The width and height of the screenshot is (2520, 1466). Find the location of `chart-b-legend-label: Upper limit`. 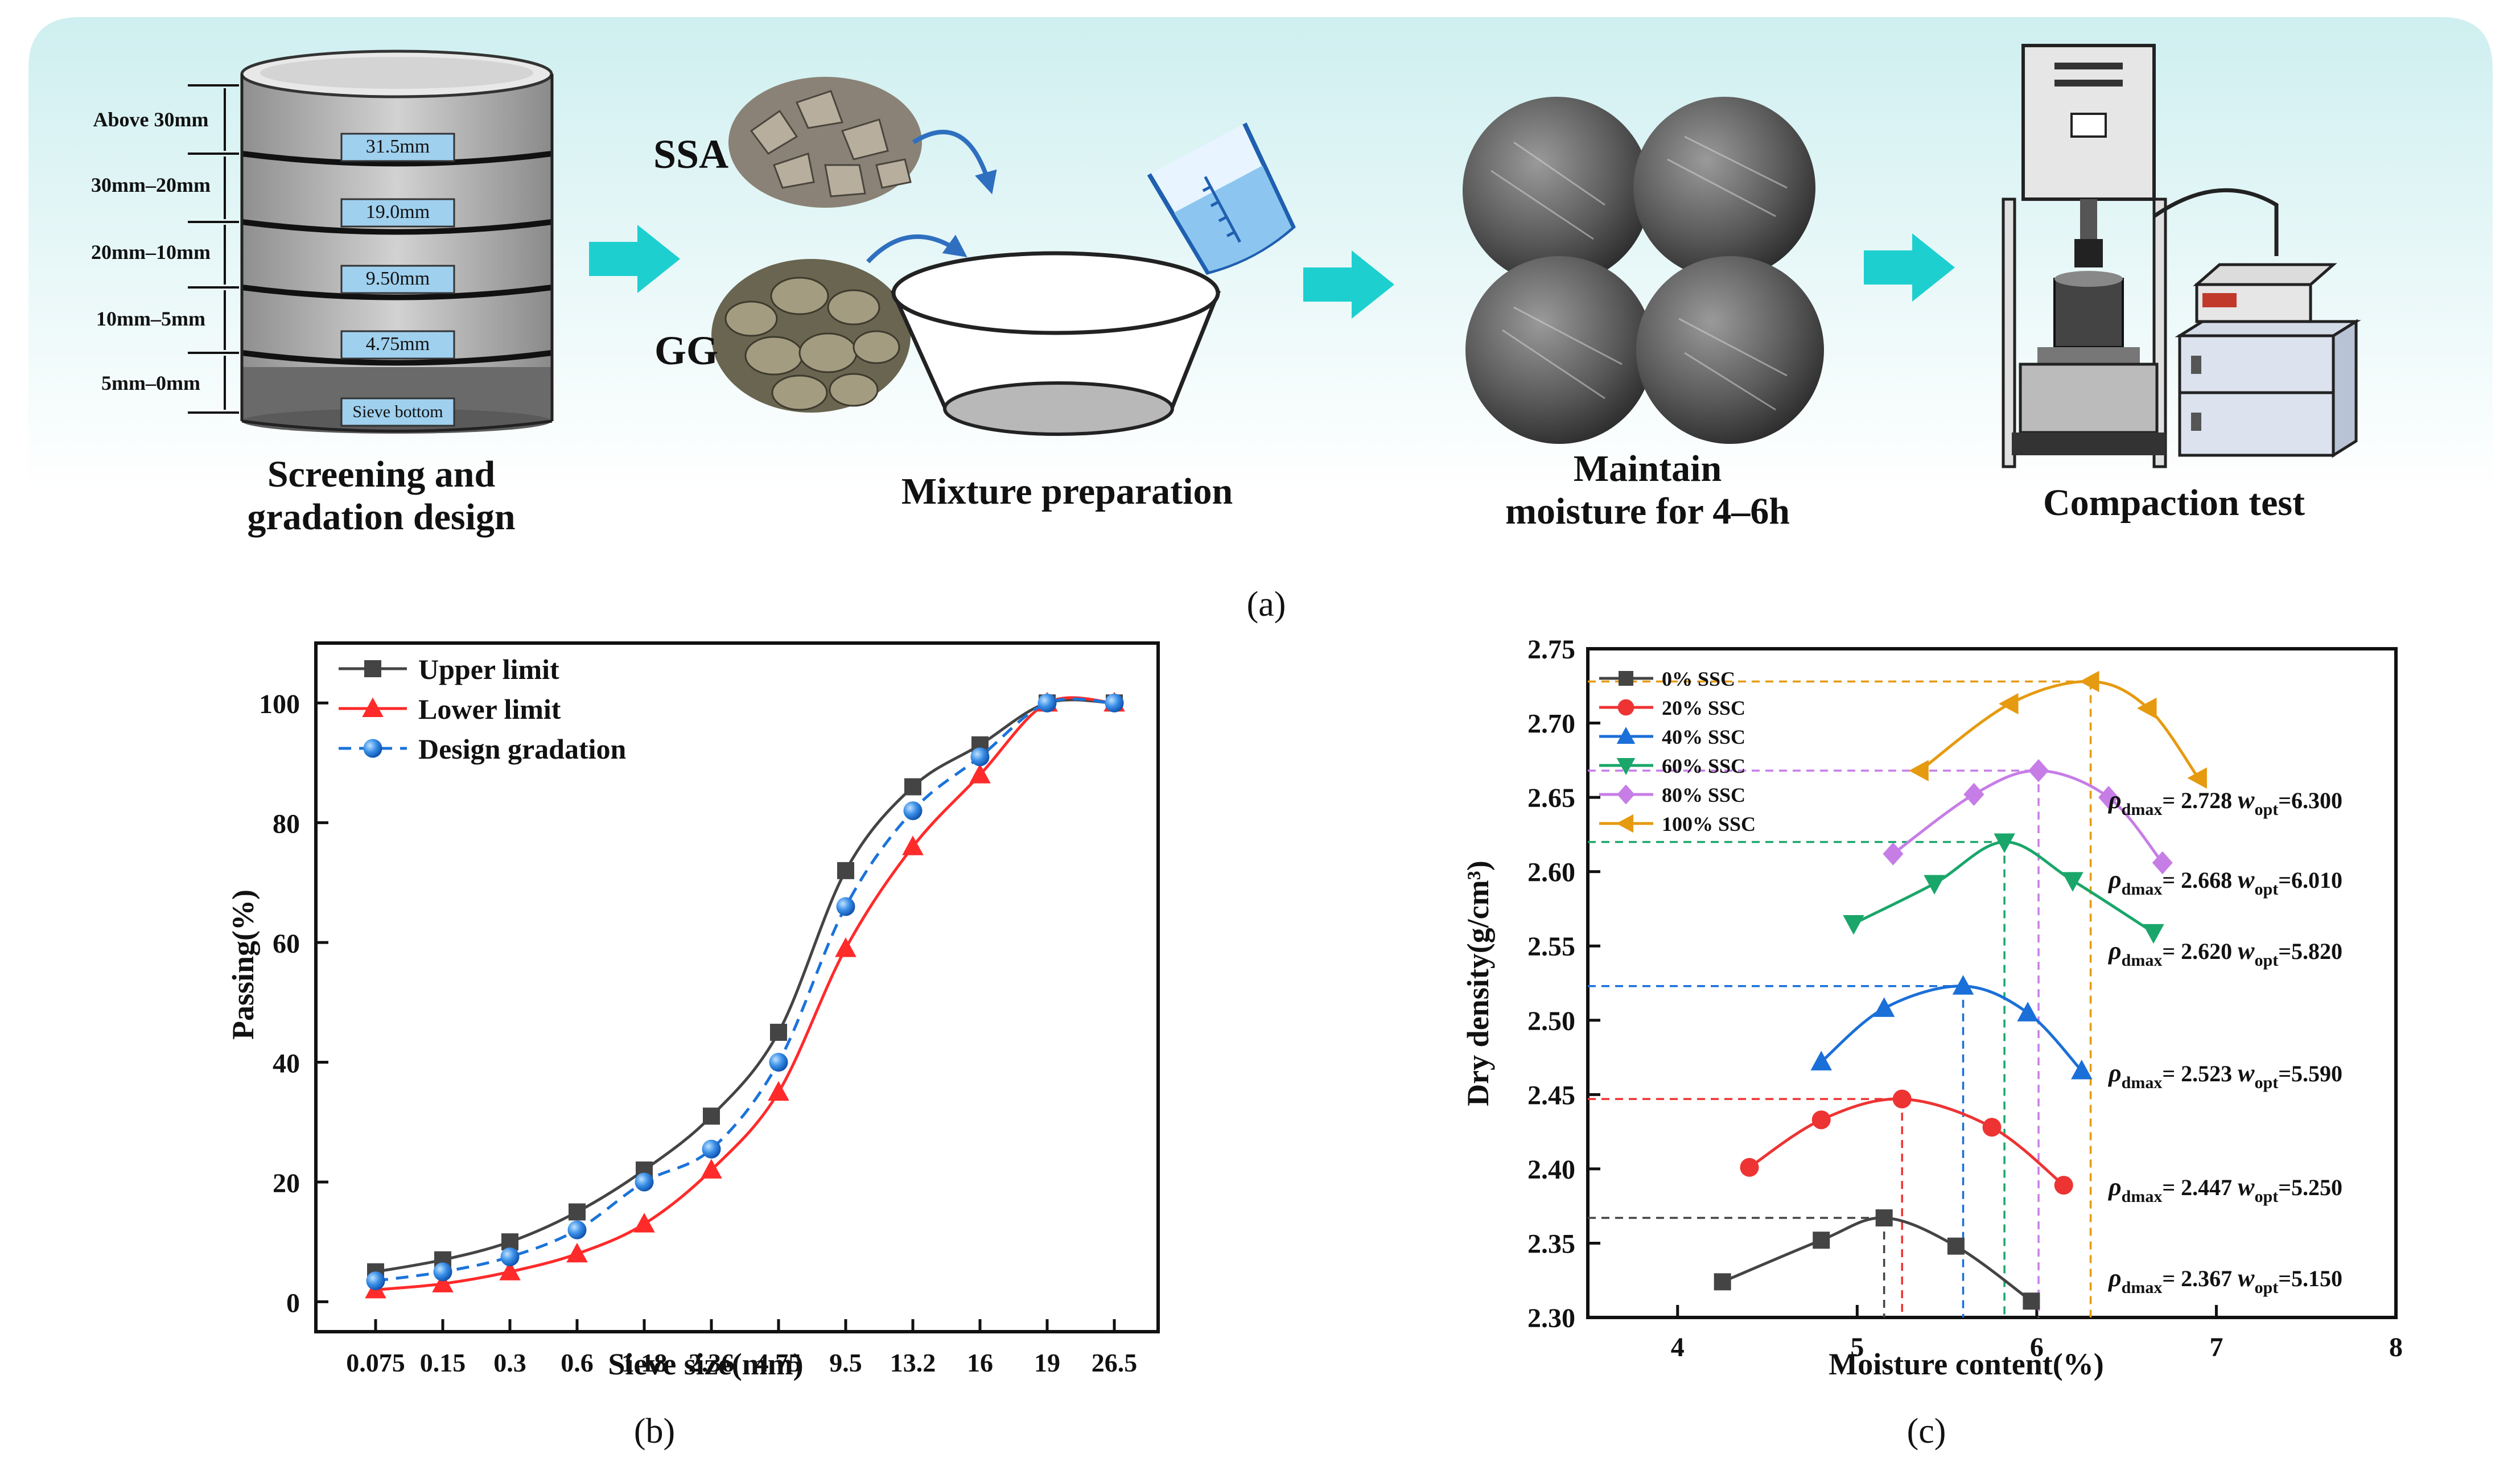

chart-b-legend-label: Upper limit is located at coordinates (488, 669).